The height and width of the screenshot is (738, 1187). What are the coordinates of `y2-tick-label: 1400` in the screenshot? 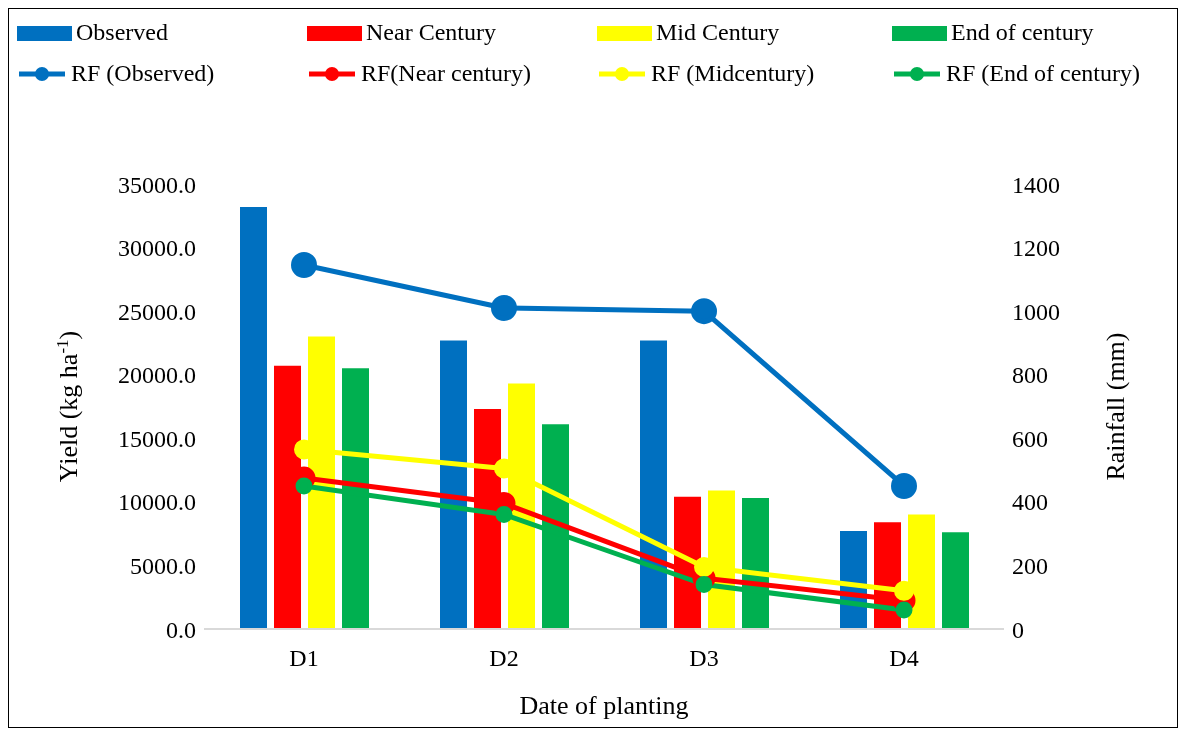 It's located at (1036, 184).